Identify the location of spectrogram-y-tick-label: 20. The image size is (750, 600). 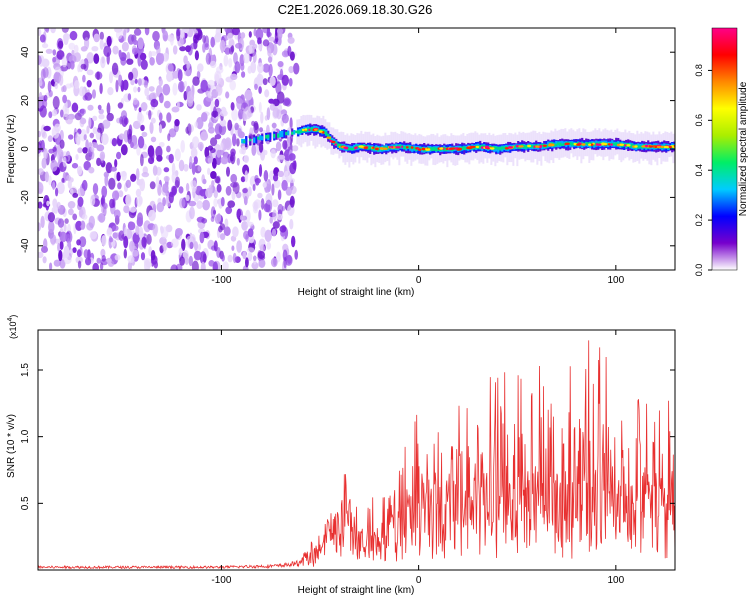
(25, 101).